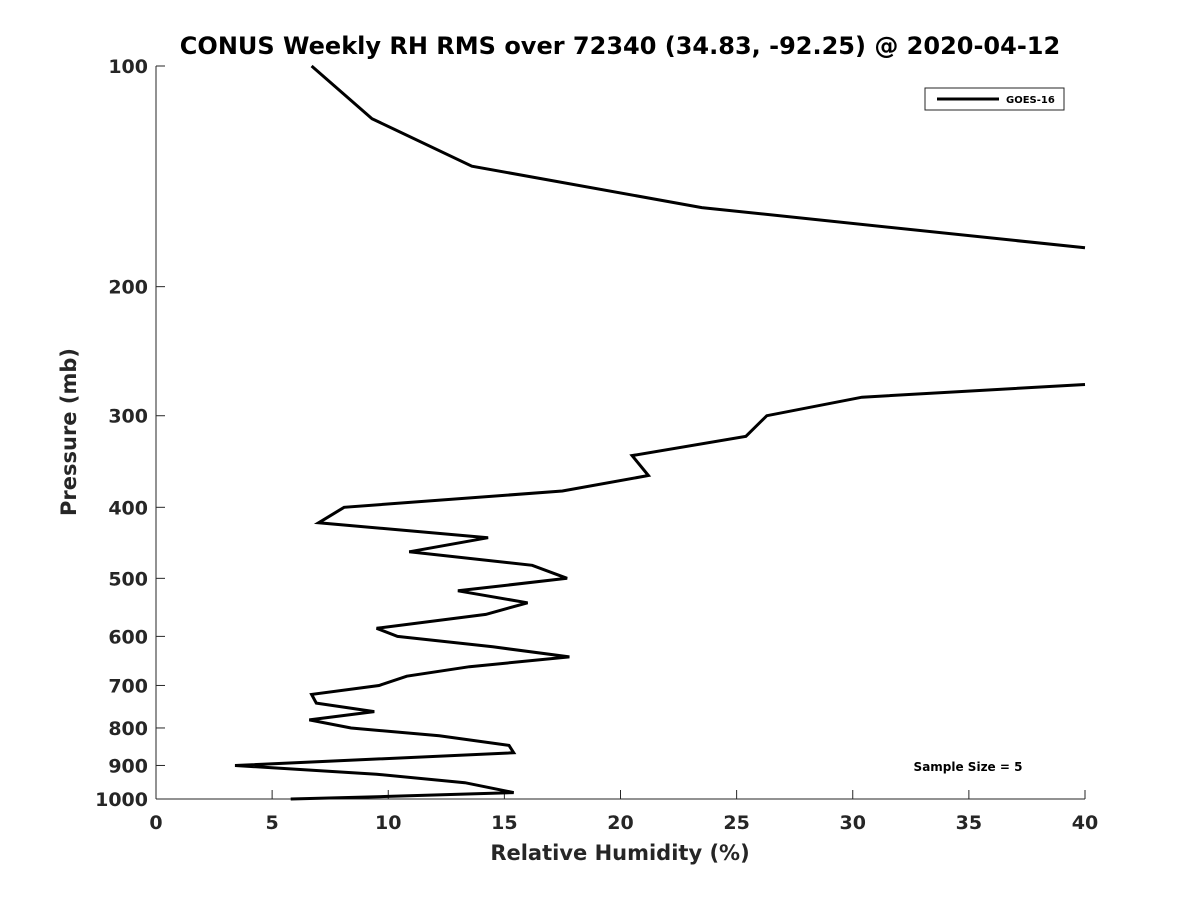  I want to click on x-tick-label: 30, so click(853, 823).